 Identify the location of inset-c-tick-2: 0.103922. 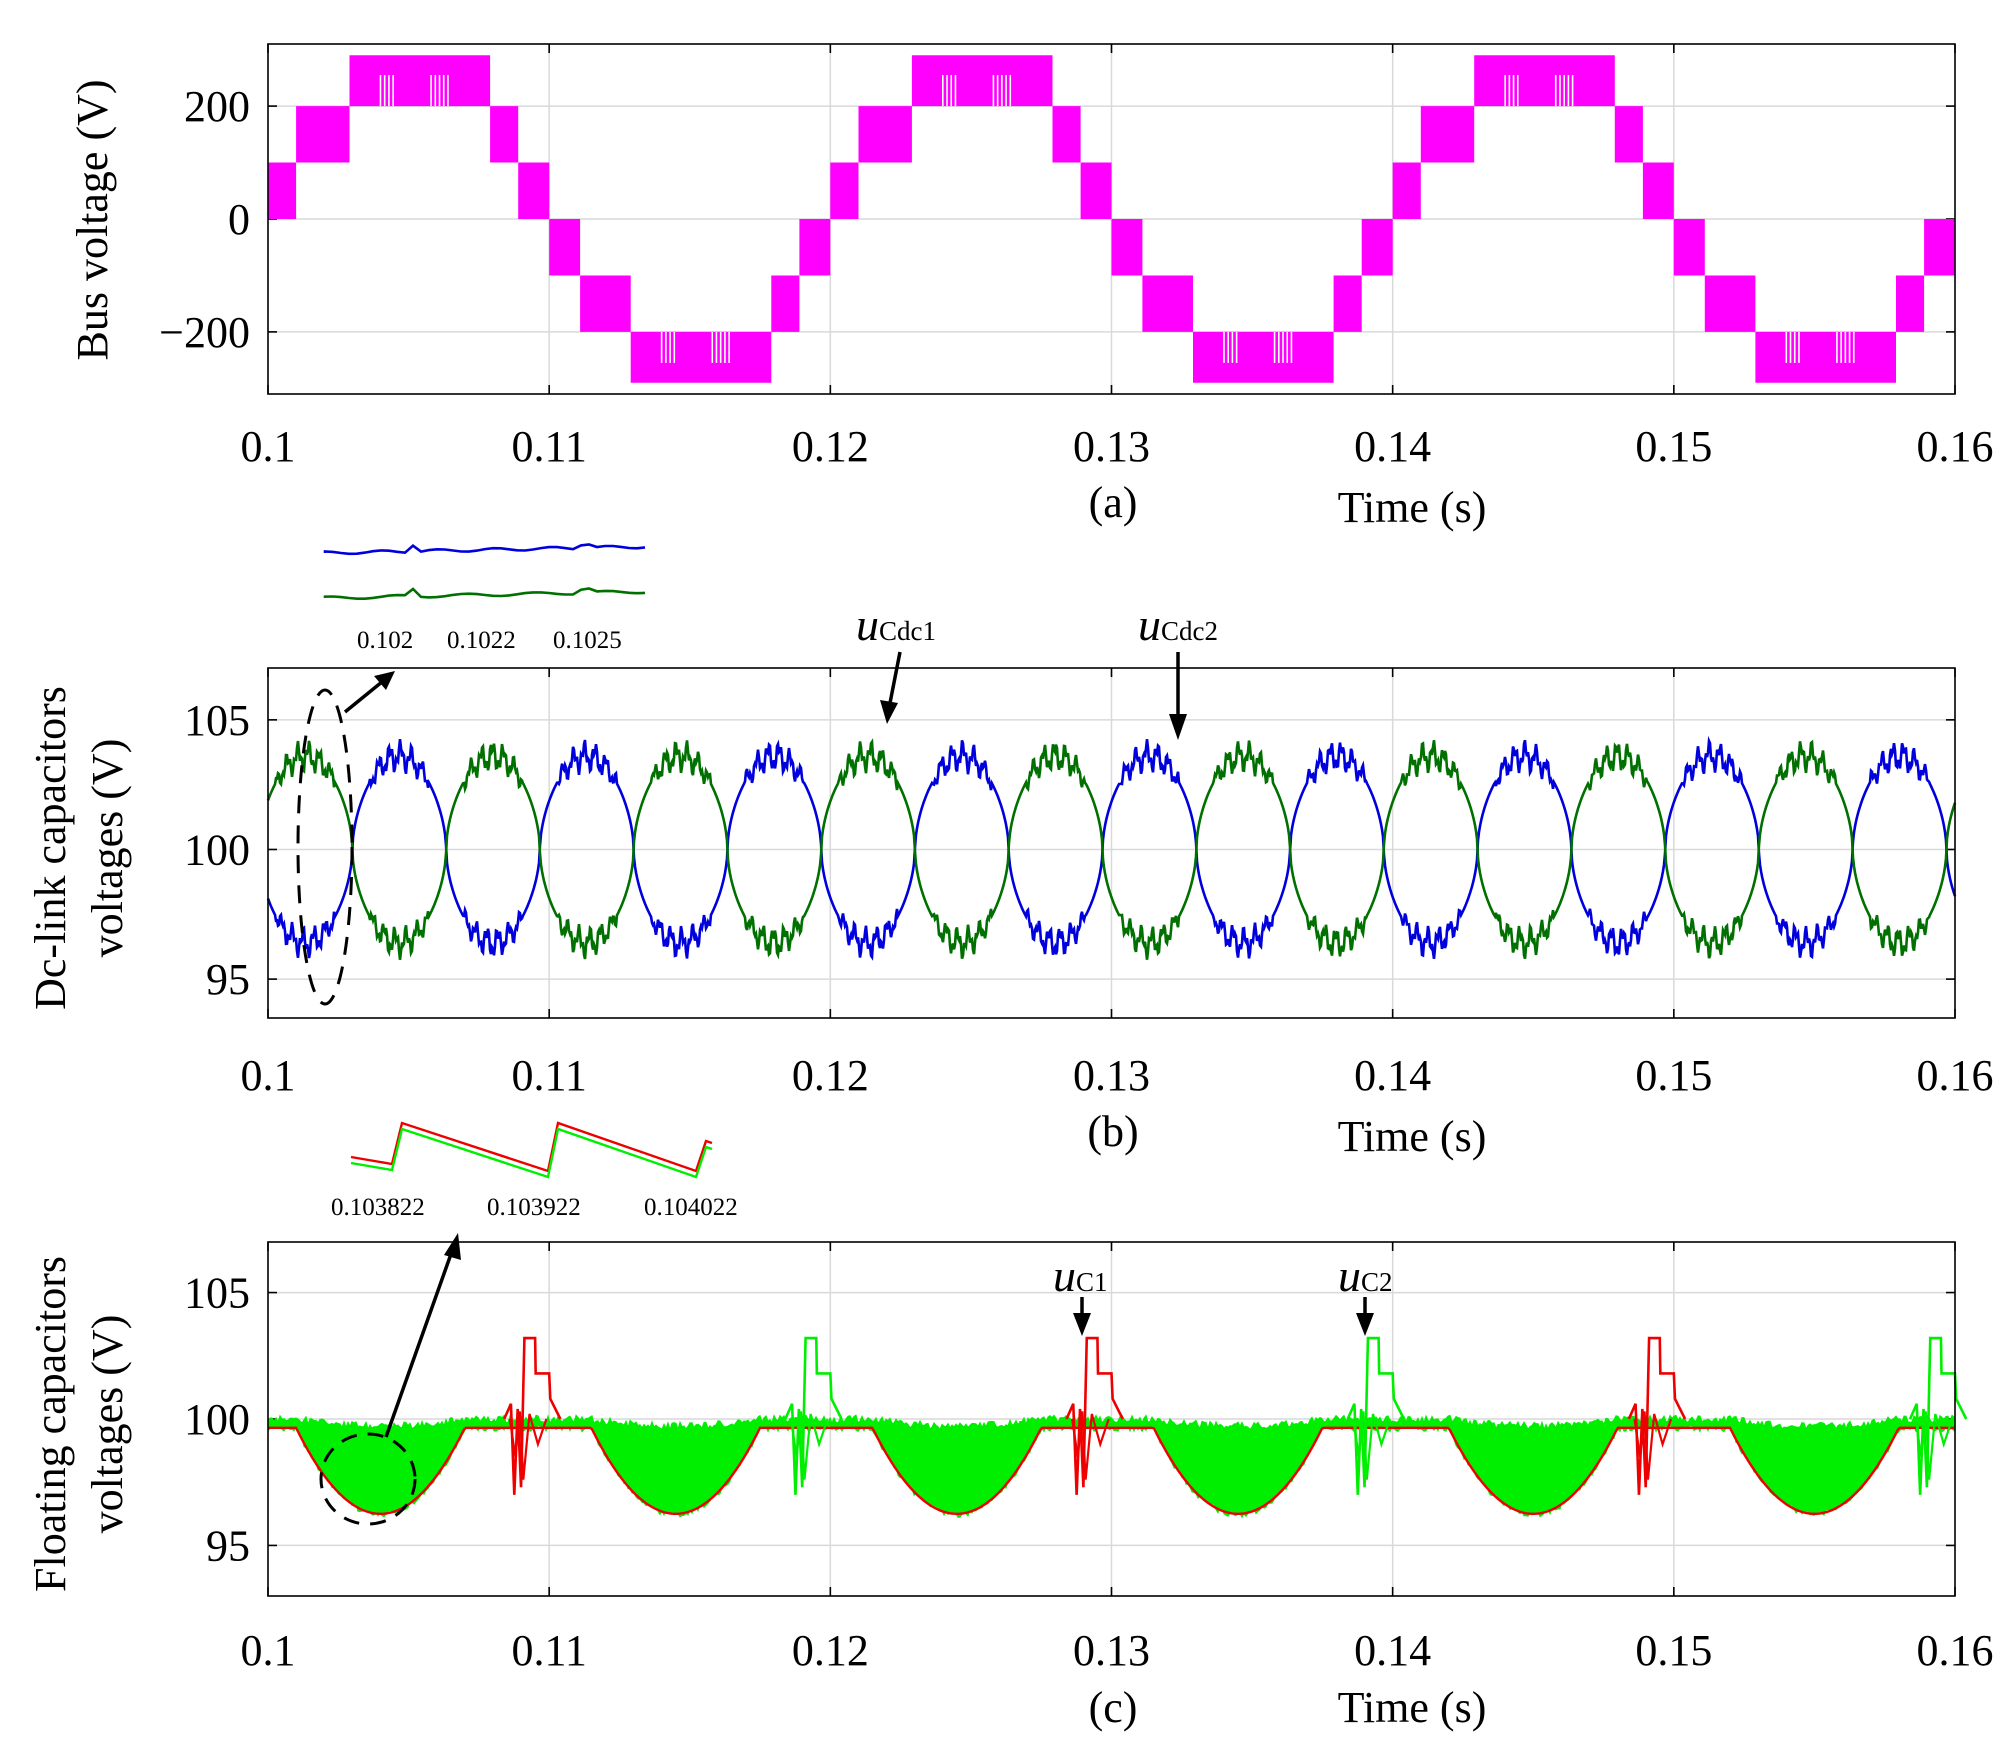
(534, 1207).